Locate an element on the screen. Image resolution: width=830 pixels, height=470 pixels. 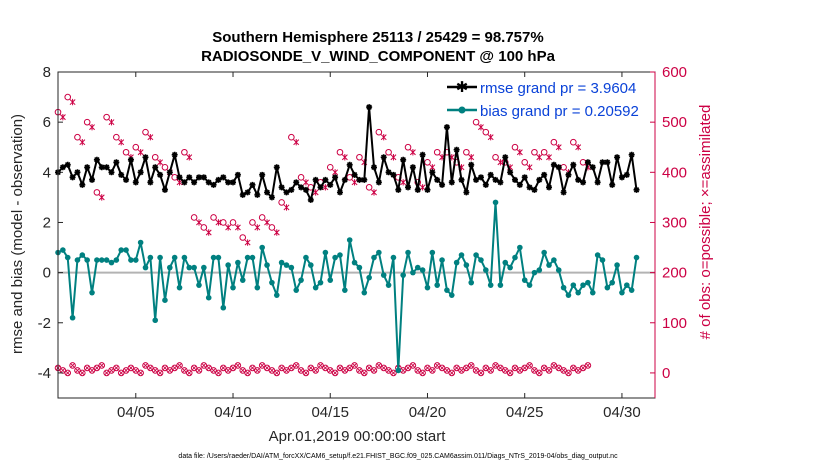
y-axis-right-label: # of obs: o=possible; ×=assimilated is located at coordinates (705, 222).